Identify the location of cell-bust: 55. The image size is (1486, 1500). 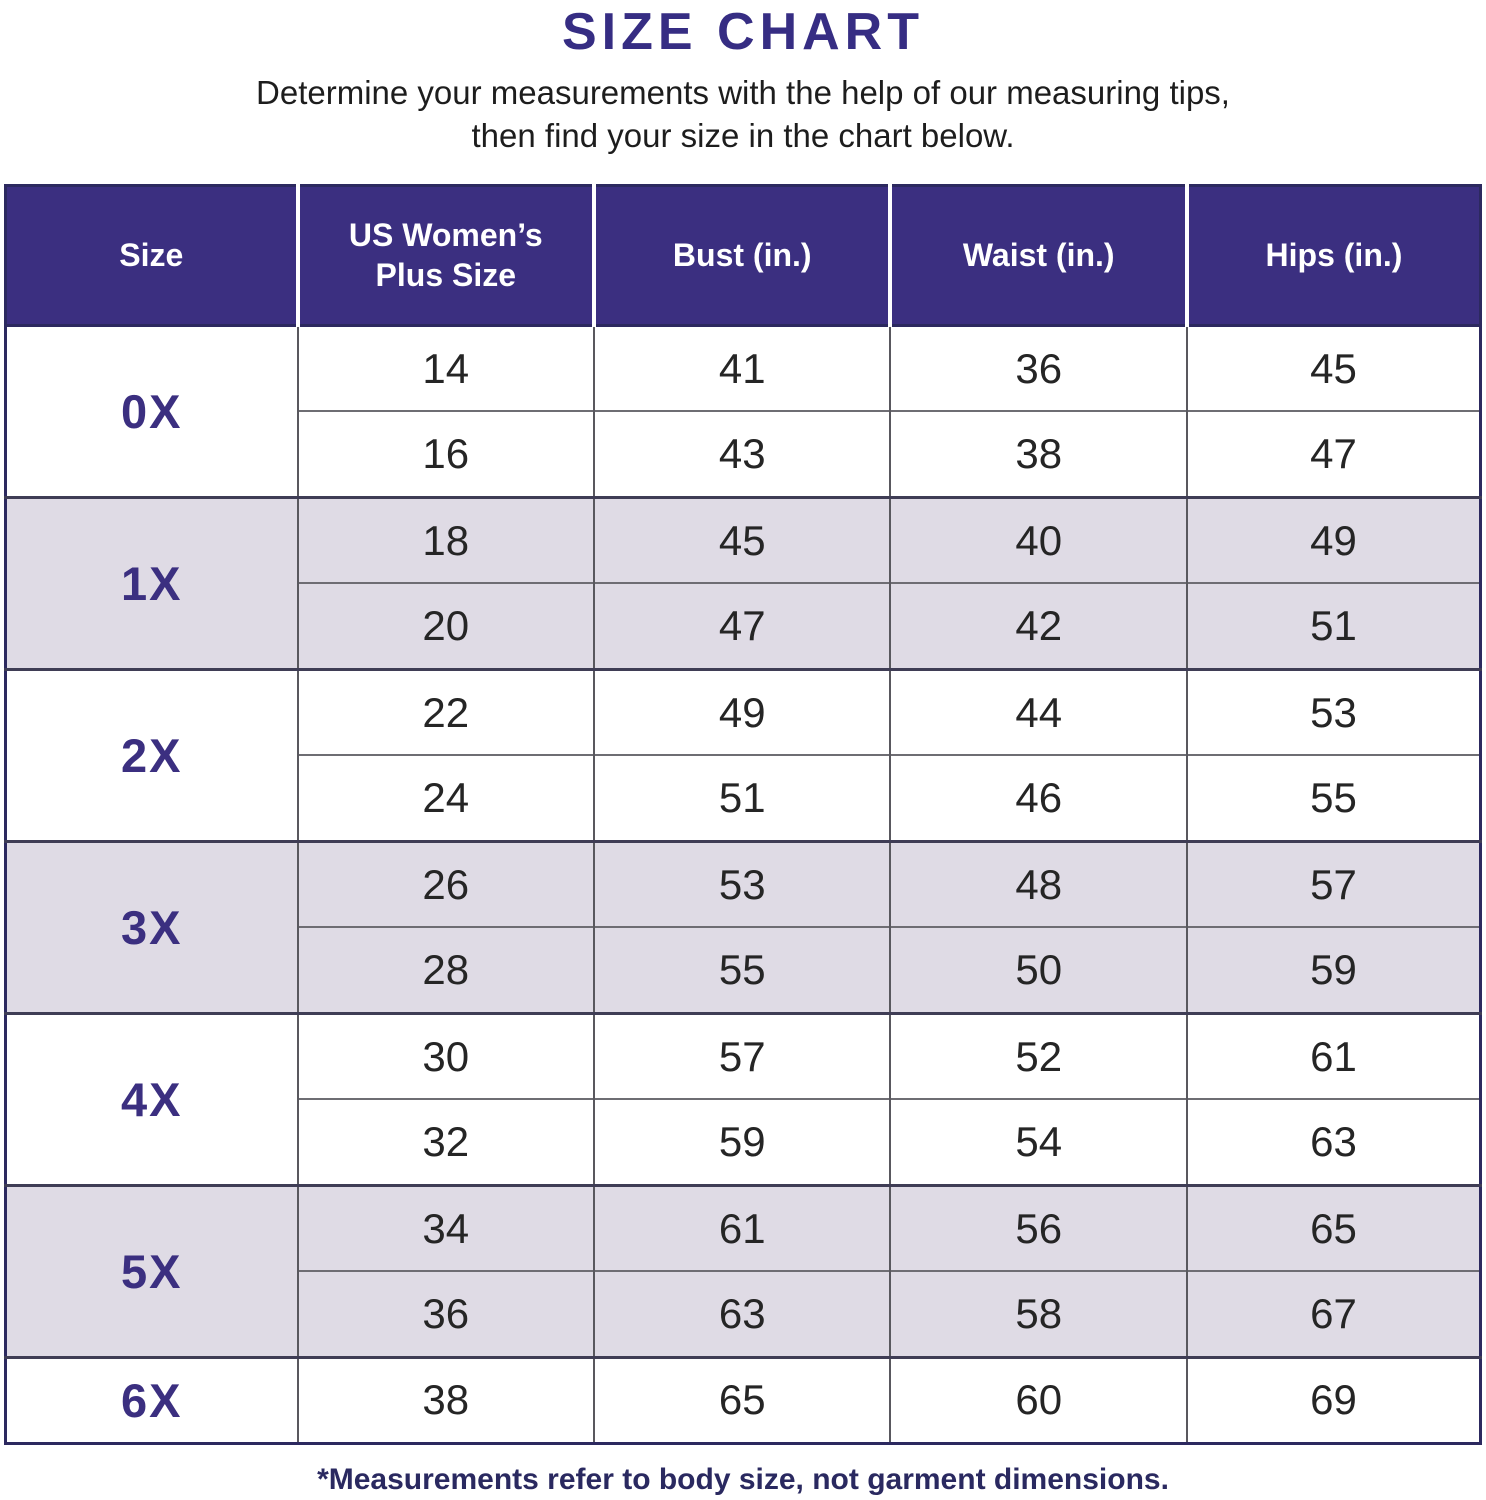
(742, 970).